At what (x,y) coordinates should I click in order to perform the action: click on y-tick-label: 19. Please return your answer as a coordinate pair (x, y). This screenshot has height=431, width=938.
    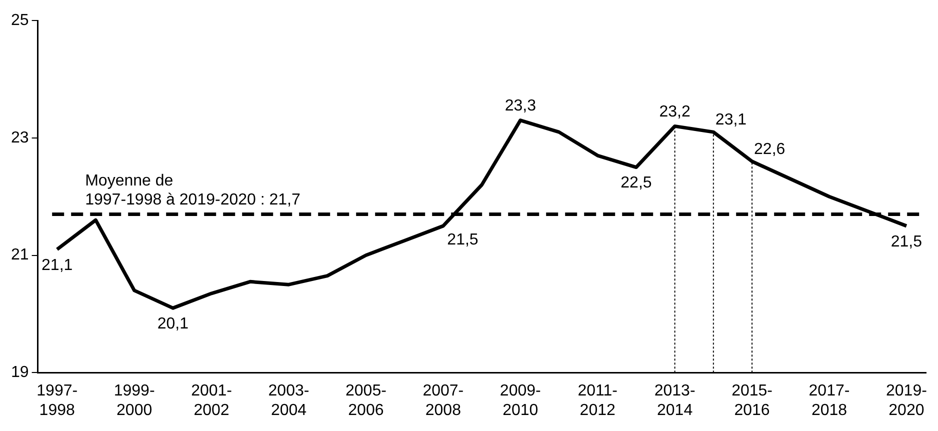
    Looking at the image, I should click on (20, 373).